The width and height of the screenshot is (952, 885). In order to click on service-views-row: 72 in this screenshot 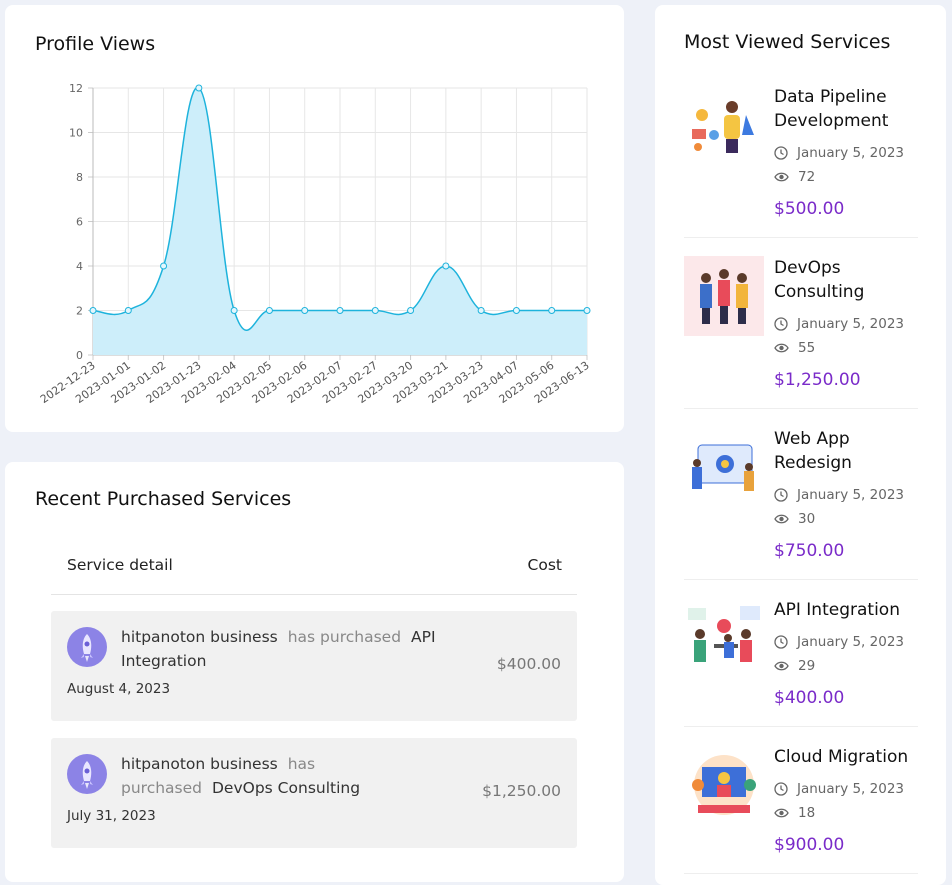, I will do `click(846, 177)`.